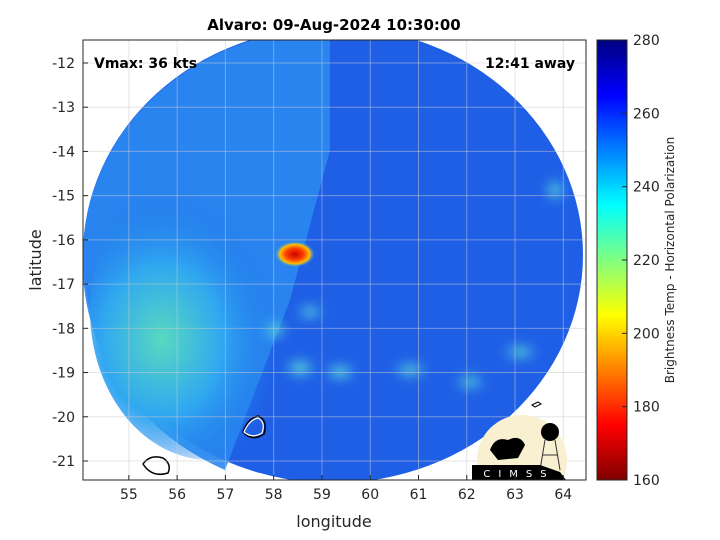  I want to click on y-axis-label: latitude, so click(35, 259).